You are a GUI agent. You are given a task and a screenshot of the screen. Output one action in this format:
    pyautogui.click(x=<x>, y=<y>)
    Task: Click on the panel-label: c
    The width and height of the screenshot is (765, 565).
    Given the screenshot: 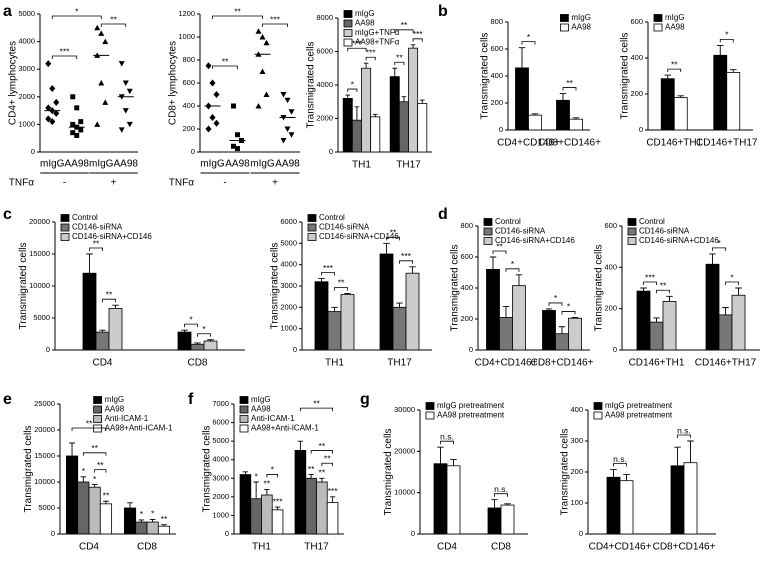 What is the action you would take?
    pyautogui.click(x=7, y=214)
    